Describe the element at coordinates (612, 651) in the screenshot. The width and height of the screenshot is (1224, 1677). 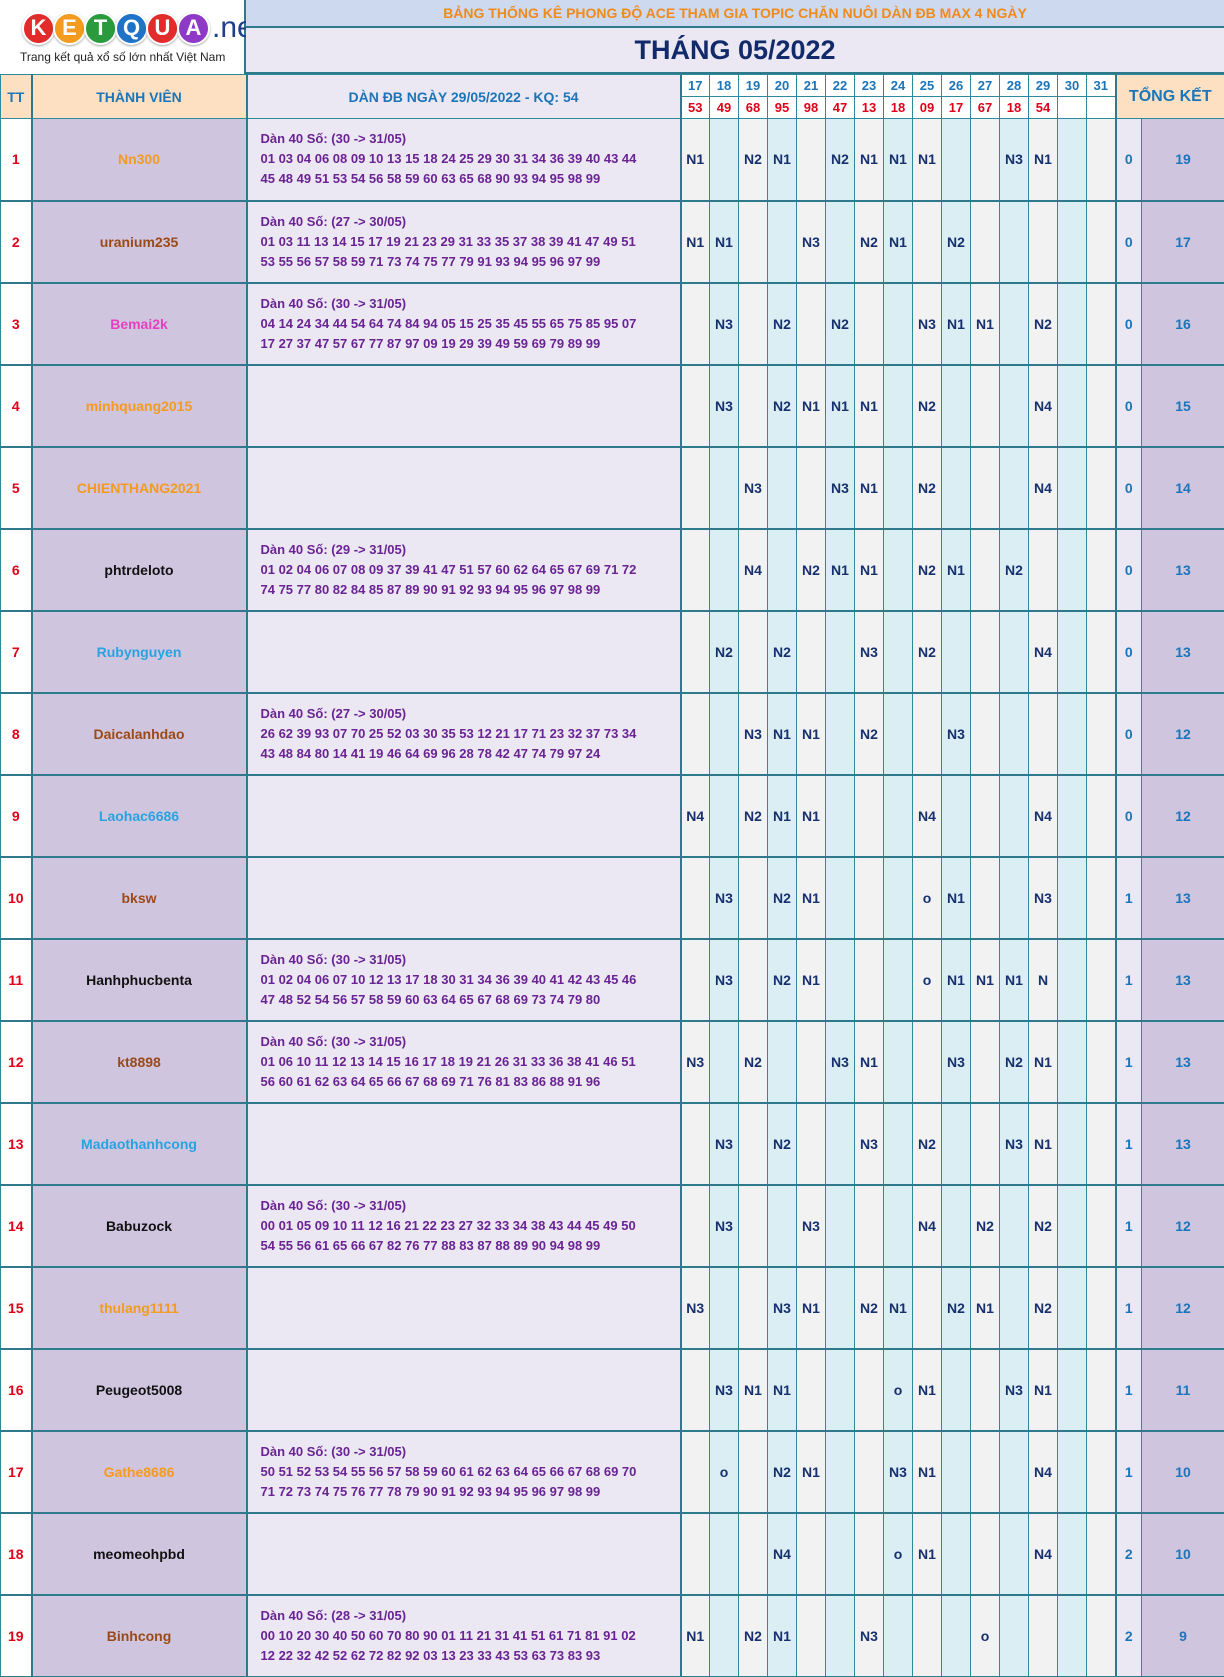
I see `table-row: 7 Rubynguyen N2 N2 N3 N2 N4 0 13` at that location.